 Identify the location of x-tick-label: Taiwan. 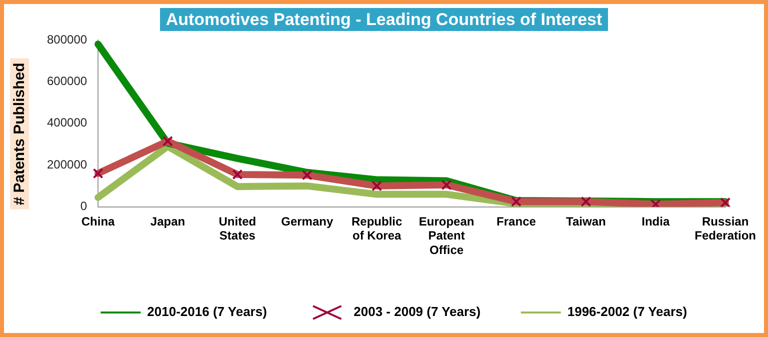
(586, 221).